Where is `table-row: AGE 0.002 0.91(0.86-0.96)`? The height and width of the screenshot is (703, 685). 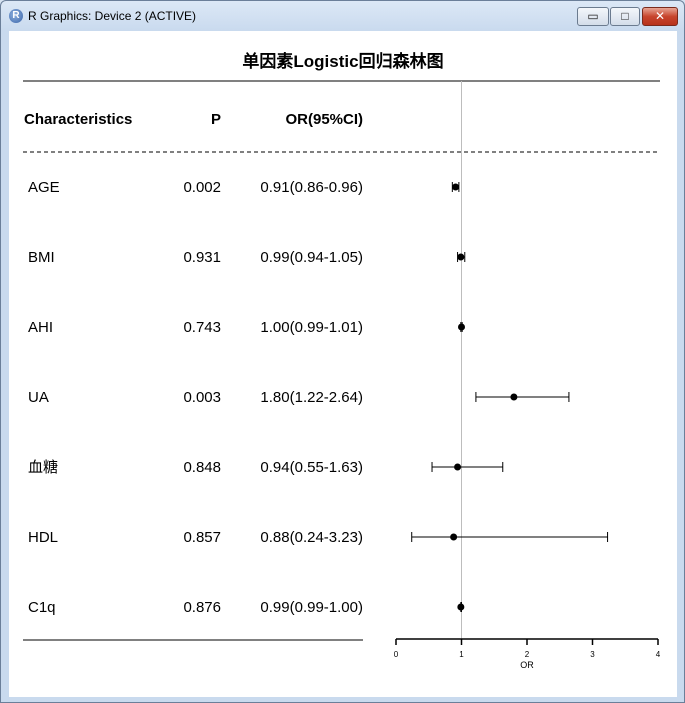
table-row: AGE 0.002 0.91(0.86-0.96) is located at coordinates (244, 187).